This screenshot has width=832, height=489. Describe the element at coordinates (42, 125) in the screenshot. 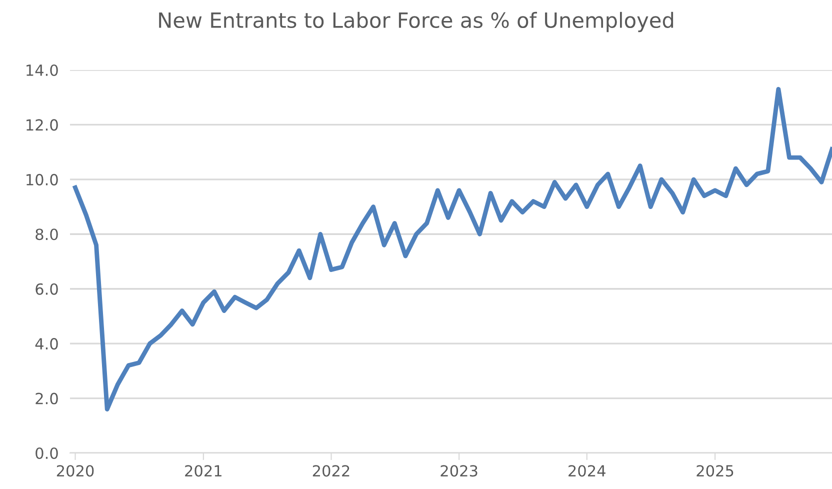

I see `y-tick-label: 12.0` at that location.